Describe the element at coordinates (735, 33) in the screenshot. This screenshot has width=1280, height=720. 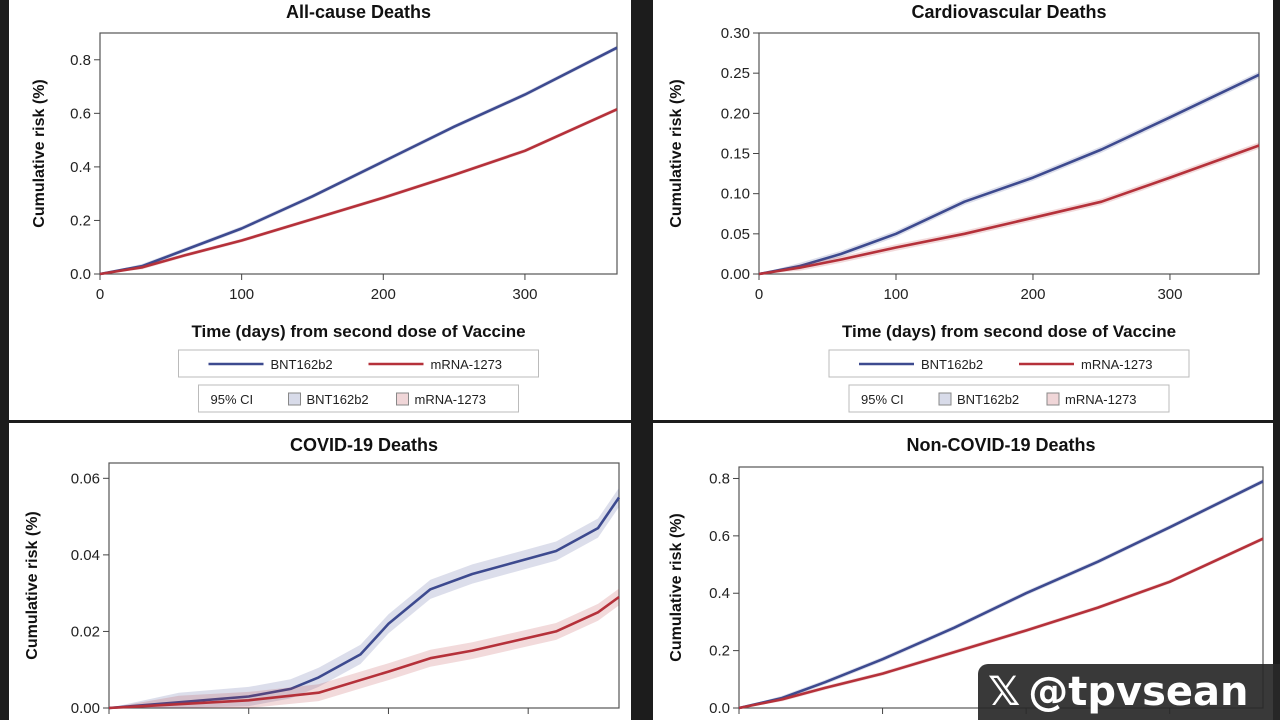
I see `y-tick-label: 0.30` at that location.